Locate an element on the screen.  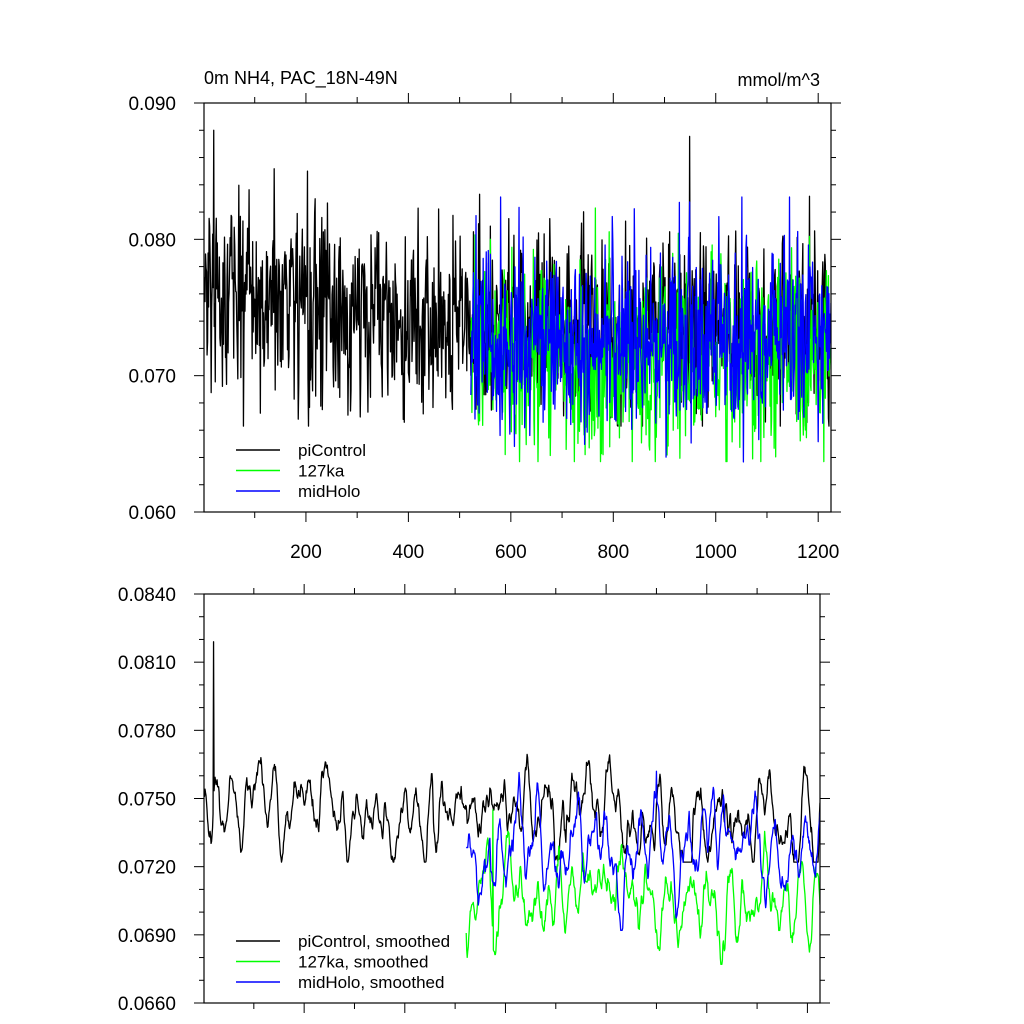
bottom-legend-label-1: 127ka, smoothed is located at coordinates (363, 962).